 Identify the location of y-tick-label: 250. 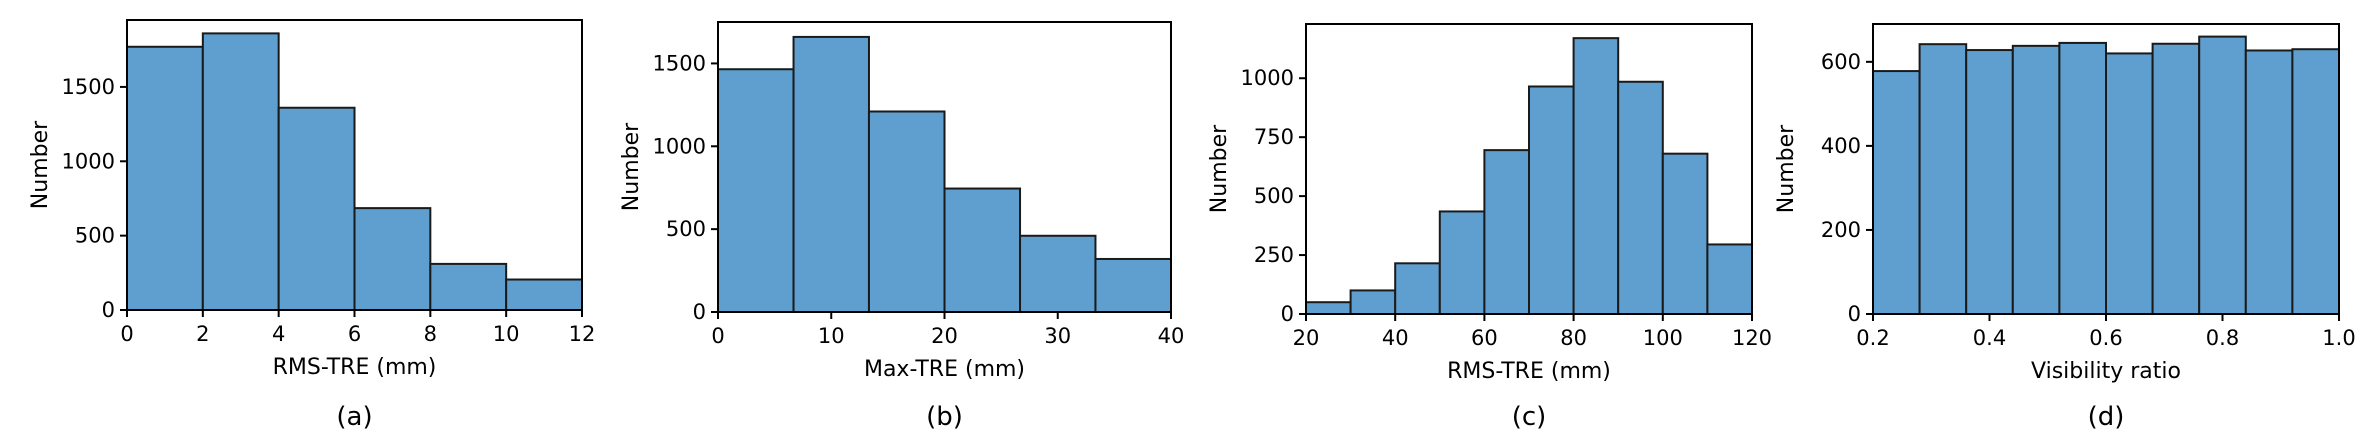
(1274, 255).